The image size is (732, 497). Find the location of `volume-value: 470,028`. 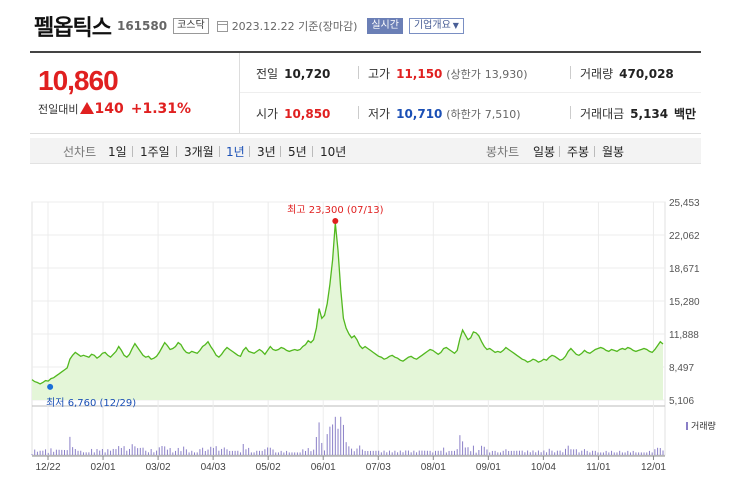

volume-value: 470,028 is located at coordinates (646, 74).